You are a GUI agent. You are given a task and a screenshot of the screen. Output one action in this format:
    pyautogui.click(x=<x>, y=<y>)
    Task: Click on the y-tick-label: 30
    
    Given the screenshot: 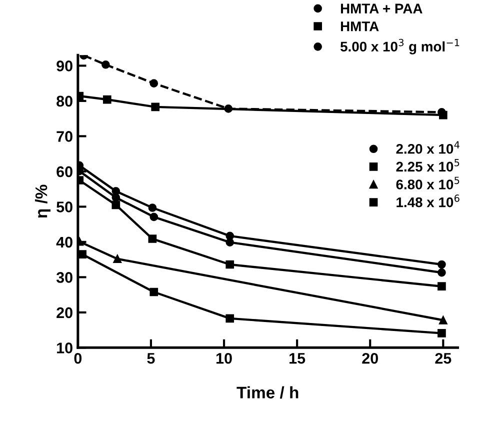 What is the action you would take?
    pyautogui.click(x=64, y=277)
    